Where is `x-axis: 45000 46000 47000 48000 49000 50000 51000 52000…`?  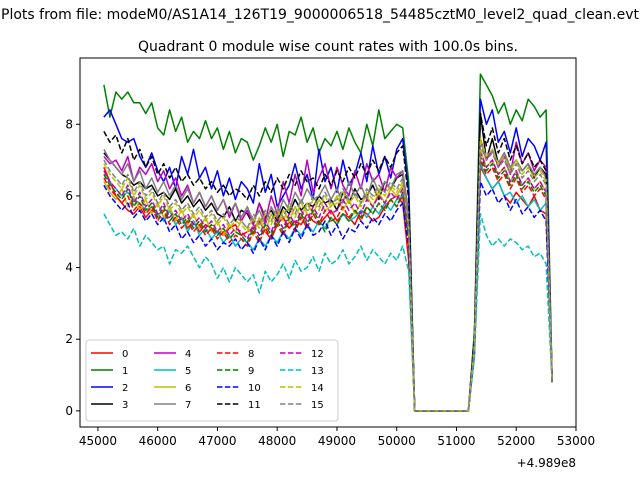 x-axis: 45000 46000 47000 48000 49000 50000 51000 52000… is located at coordinates (337, 437).